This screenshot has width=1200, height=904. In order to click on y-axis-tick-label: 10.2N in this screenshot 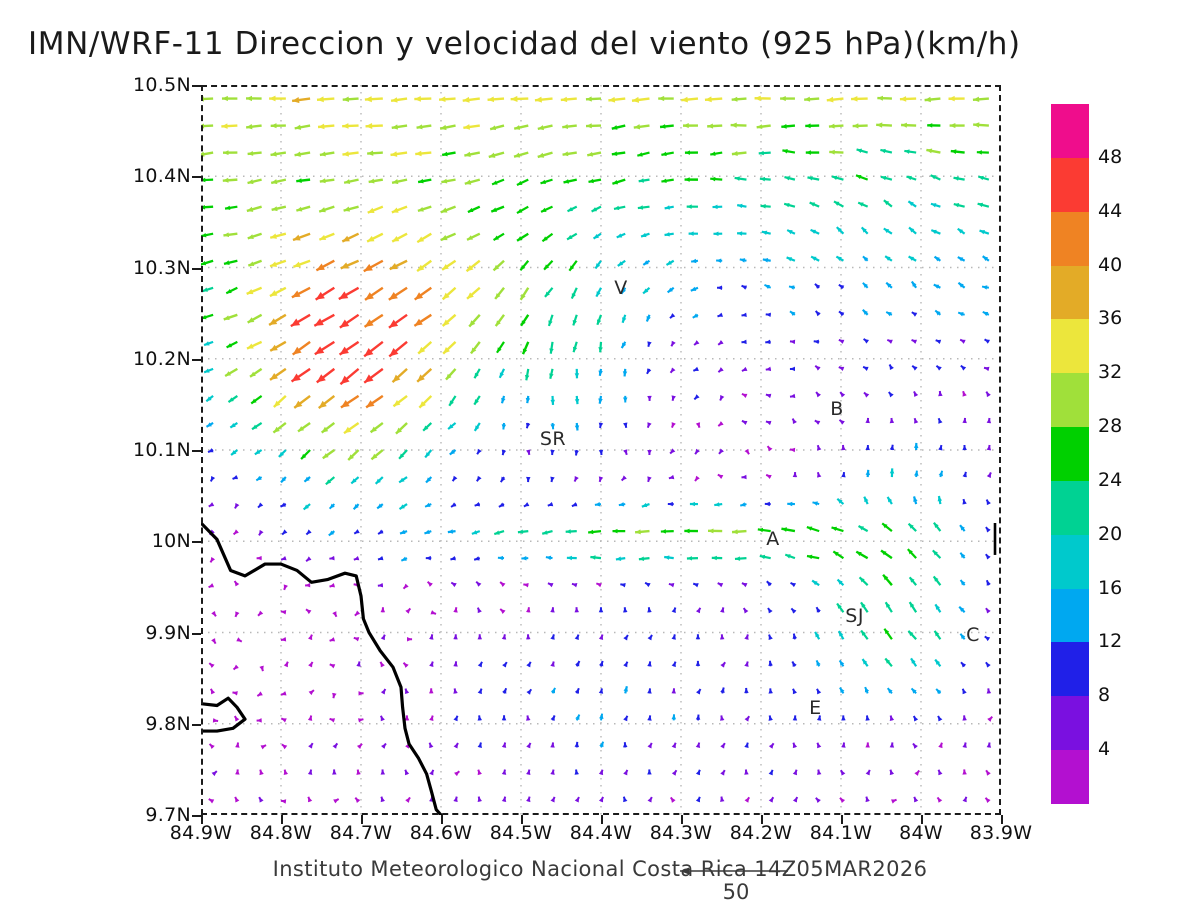, I will do `click(162, 359)`.